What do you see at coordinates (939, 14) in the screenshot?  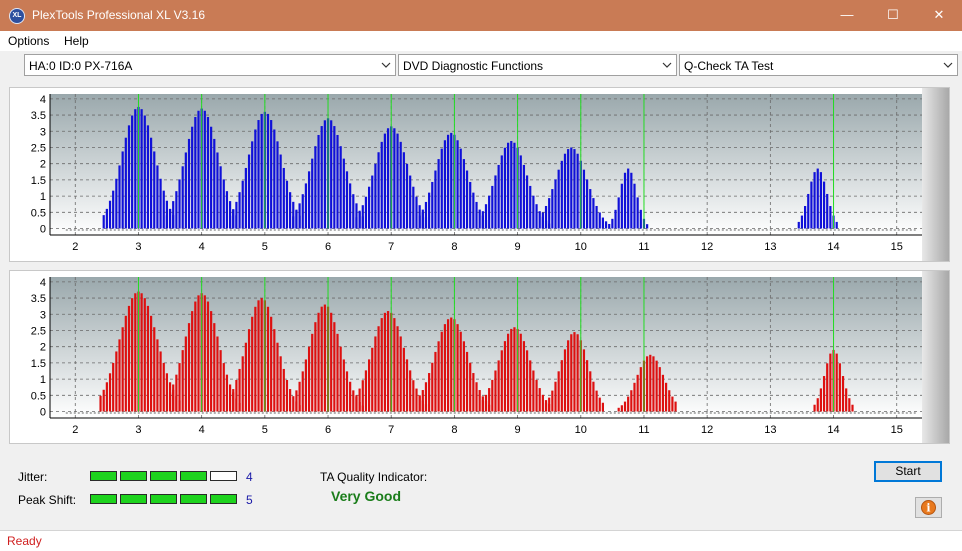 I see `close-button: ✕` at bounding box center [939, 14].